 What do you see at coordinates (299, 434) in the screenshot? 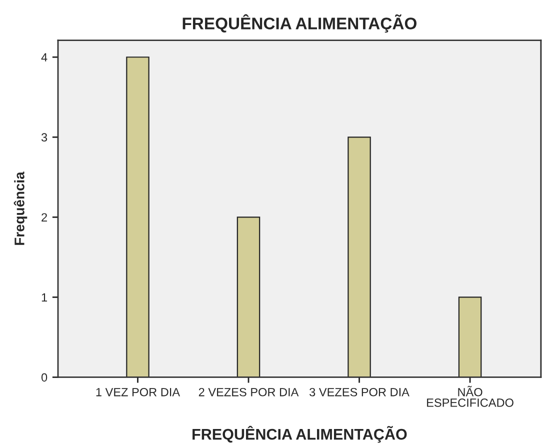
I see `x-axis-title: FREQUÊNCIA ALIMENTAÇÃO` at bounding box center [299, 434].